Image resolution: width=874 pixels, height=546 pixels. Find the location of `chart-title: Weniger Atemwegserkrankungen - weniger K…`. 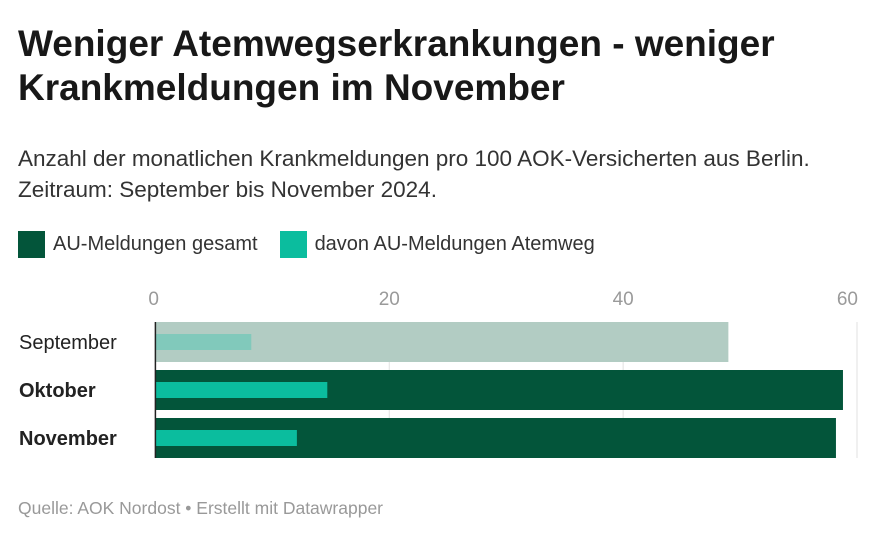

chart-title: Weniger Atemwegserkrankungen - weniger K… is located at coordinates (396, 65).